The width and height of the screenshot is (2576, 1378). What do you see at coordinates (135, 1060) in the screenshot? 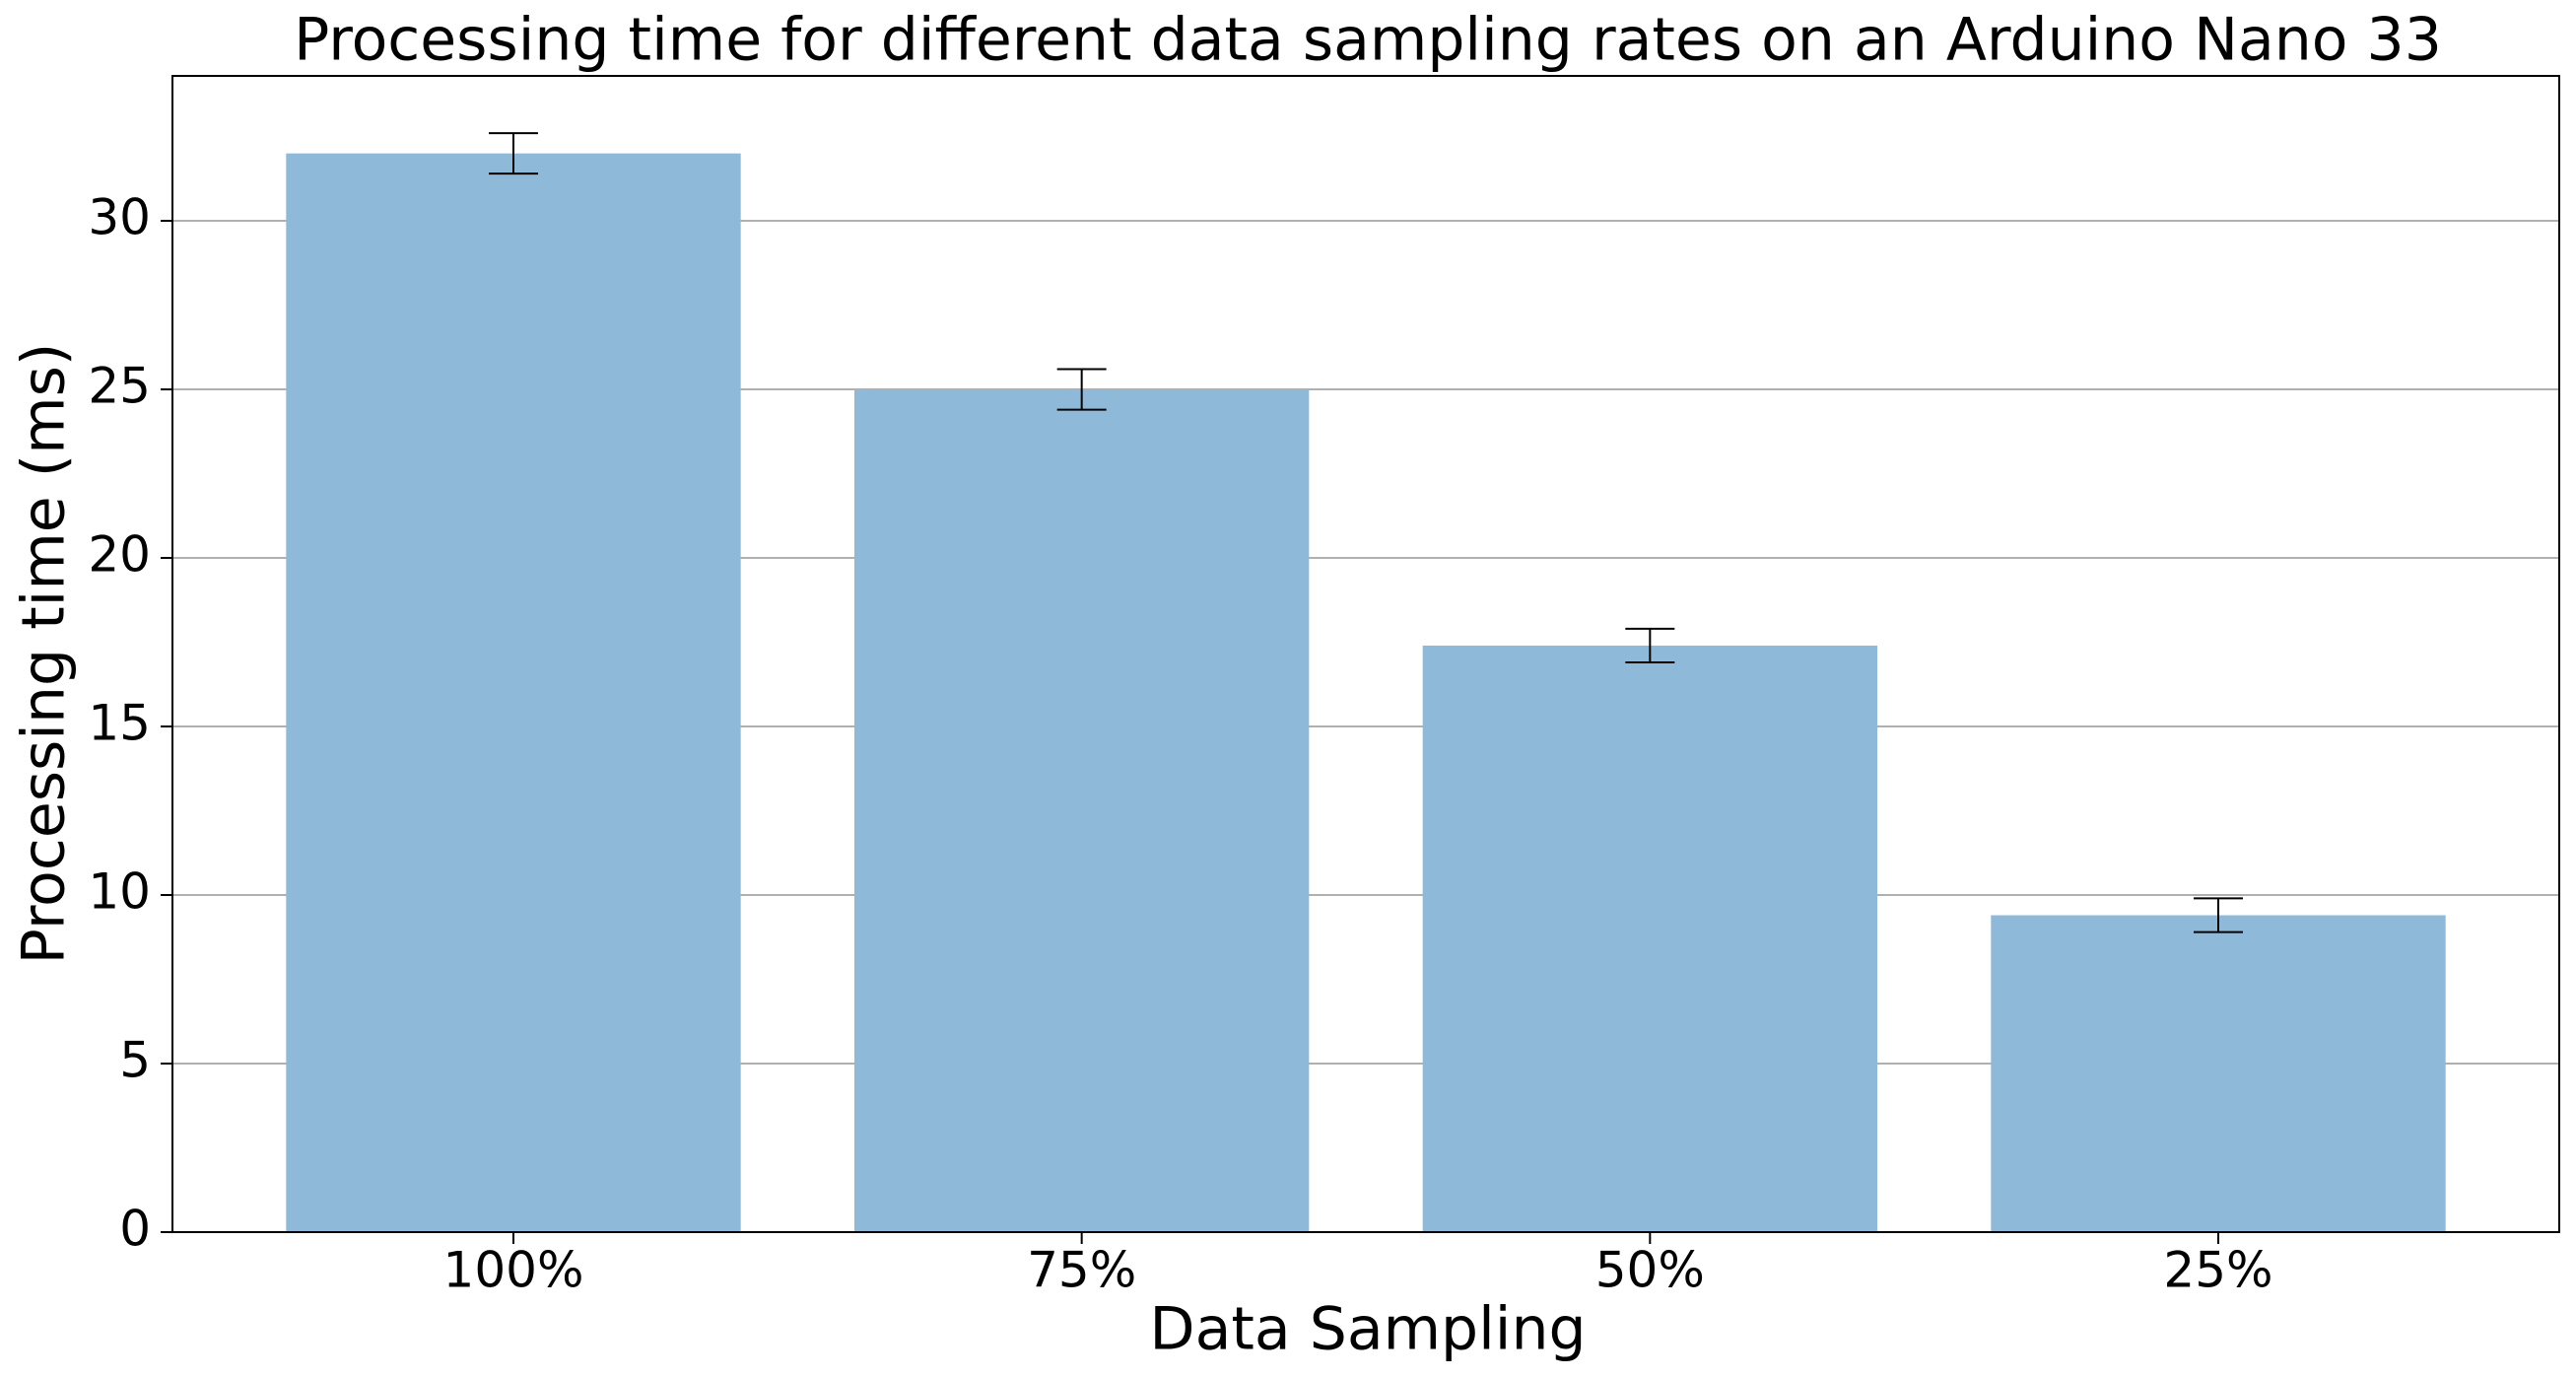
I see `y-tick-label: 5` at bounding box center [135, 1060].